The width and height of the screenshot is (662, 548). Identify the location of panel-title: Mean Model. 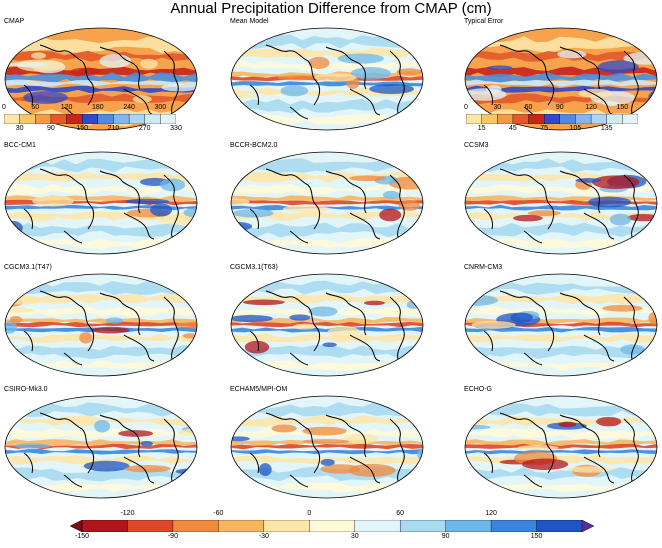
(249, 21).